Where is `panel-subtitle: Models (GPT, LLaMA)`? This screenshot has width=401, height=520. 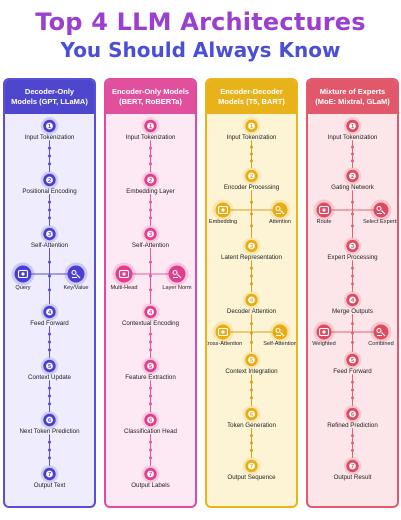 panel-subtitle: Models (GPT, LLaMA) is located at coordinates (49, 101).